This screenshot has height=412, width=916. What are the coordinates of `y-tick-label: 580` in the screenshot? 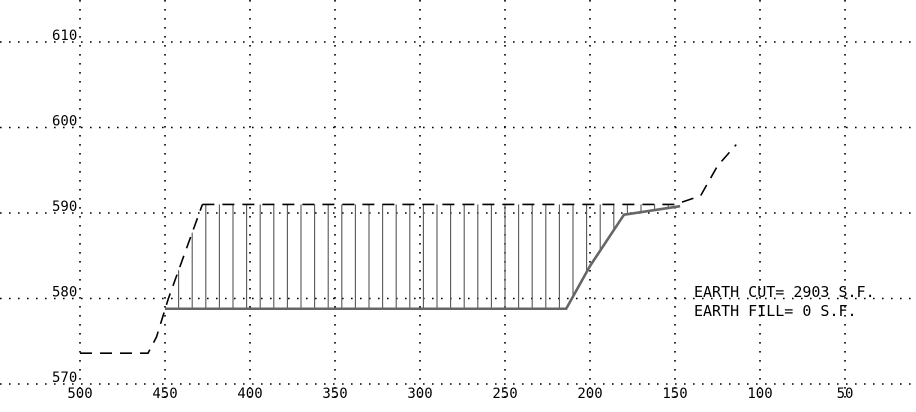 It's located at (64, 293).